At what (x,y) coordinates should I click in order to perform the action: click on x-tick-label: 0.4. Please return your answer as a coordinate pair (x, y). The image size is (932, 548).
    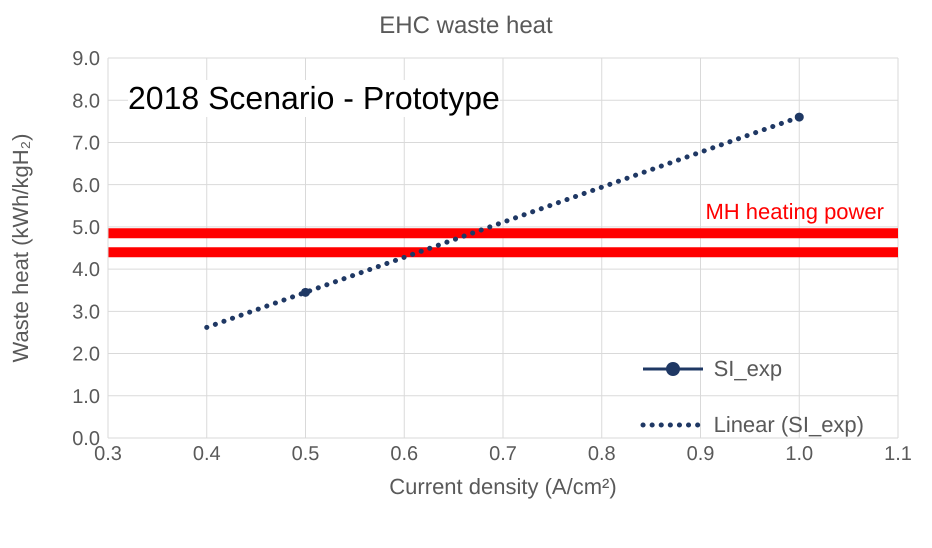
    Looking at the image, I should click on (206, 454).